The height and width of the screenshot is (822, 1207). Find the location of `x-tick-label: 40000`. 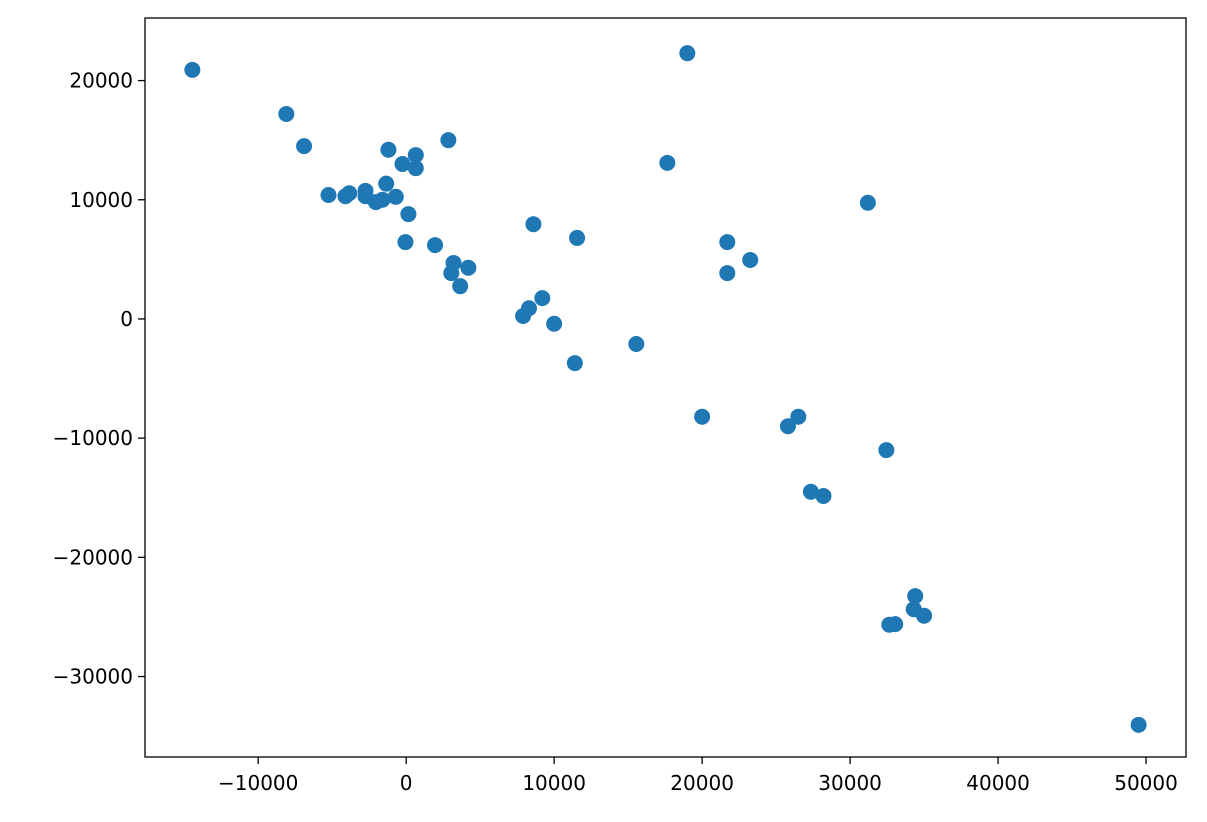

x-tick-label: 40000 is located at coordinates (998, 783).